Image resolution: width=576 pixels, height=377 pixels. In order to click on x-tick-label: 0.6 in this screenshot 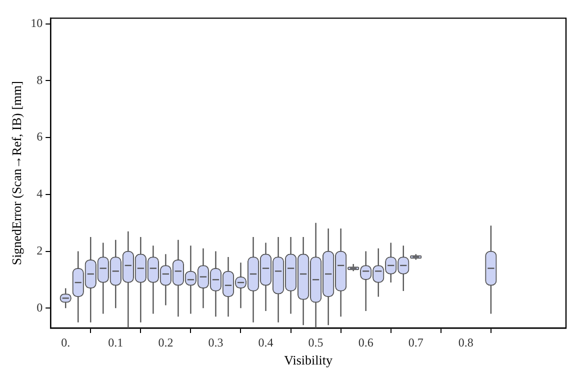, I will do `click(366, 342)`.